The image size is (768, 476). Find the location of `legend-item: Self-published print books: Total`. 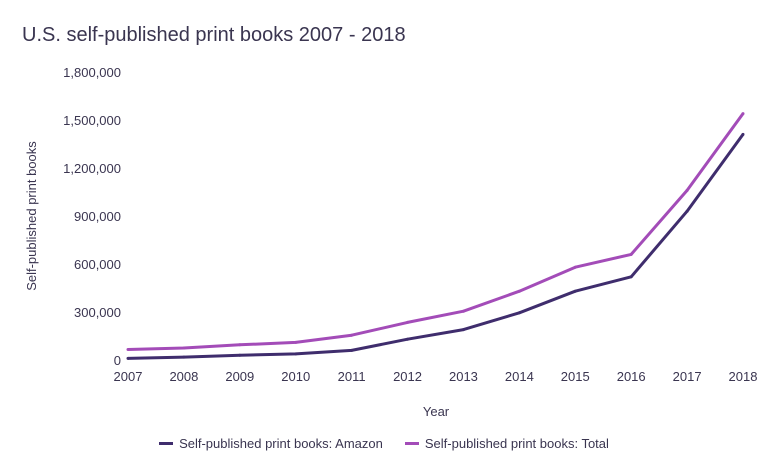

legend-item: Self-published print books: Total is located at coordinates (506, 443).